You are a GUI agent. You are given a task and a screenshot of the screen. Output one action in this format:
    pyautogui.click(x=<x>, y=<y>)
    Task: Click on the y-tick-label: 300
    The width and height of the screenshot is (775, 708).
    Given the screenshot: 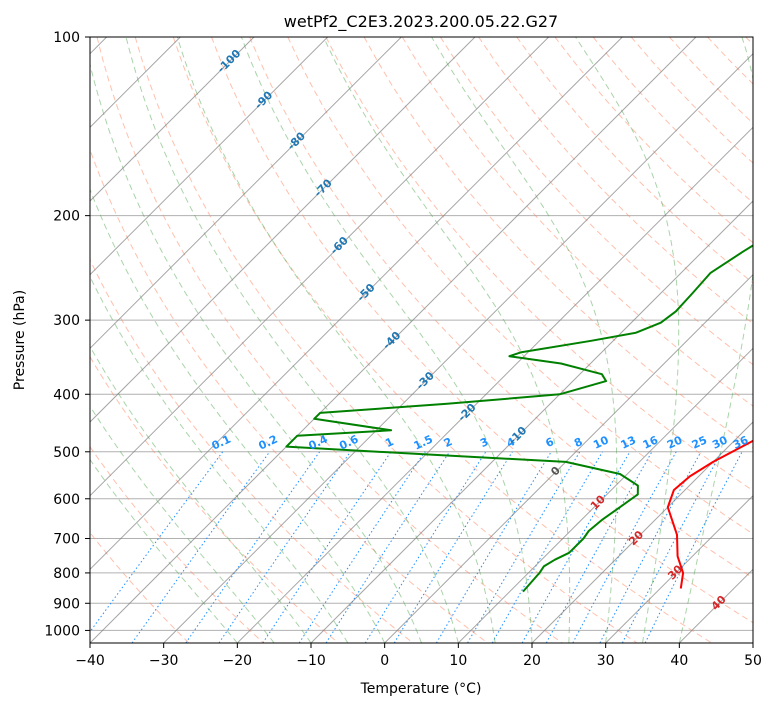 What is the action you would take?
    pyautogui.click(x=66, y=321)
    